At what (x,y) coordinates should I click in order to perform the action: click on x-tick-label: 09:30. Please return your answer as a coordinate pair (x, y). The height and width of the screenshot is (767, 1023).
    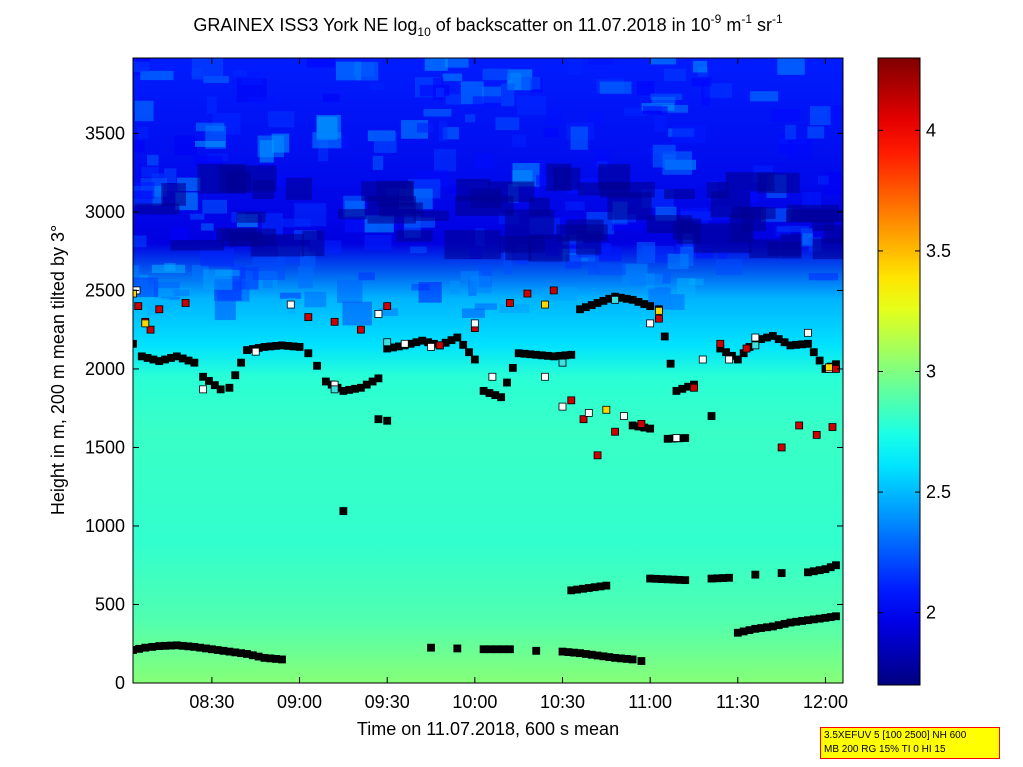
    Looking at the image, I should click on (387, 702).